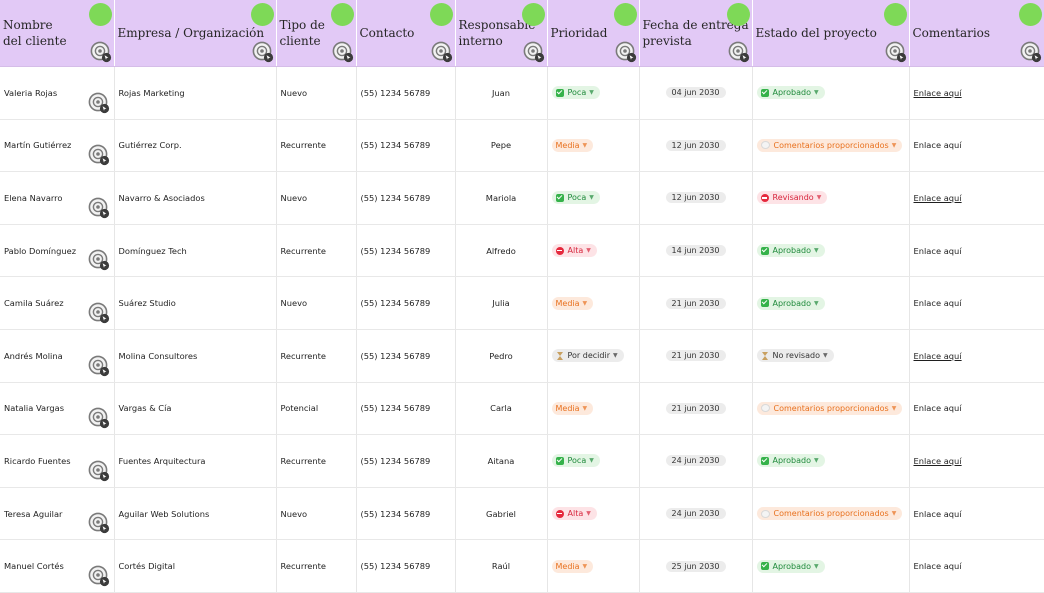  I want to click on date-chip: 14 jun 2030, so click(695, 251).